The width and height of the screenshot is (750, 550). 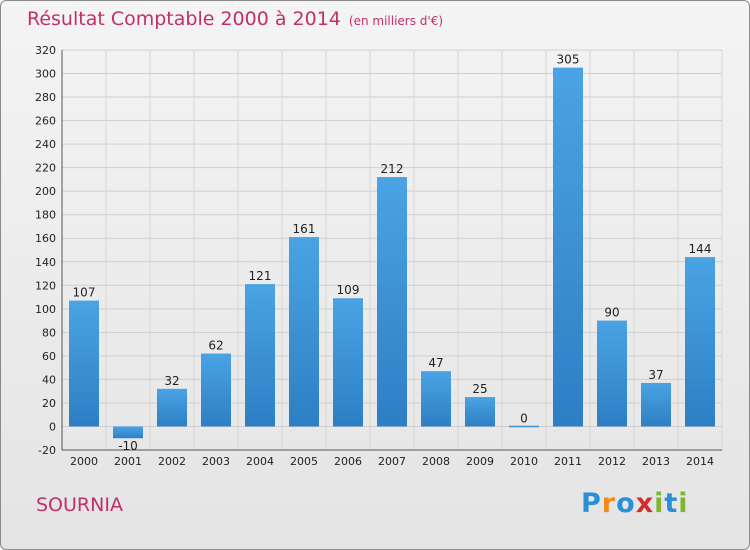 What do you see at coordinates (435, 363) in the screenshot?
I see `bar-value-label: 47` at bounding box center [435, 363].